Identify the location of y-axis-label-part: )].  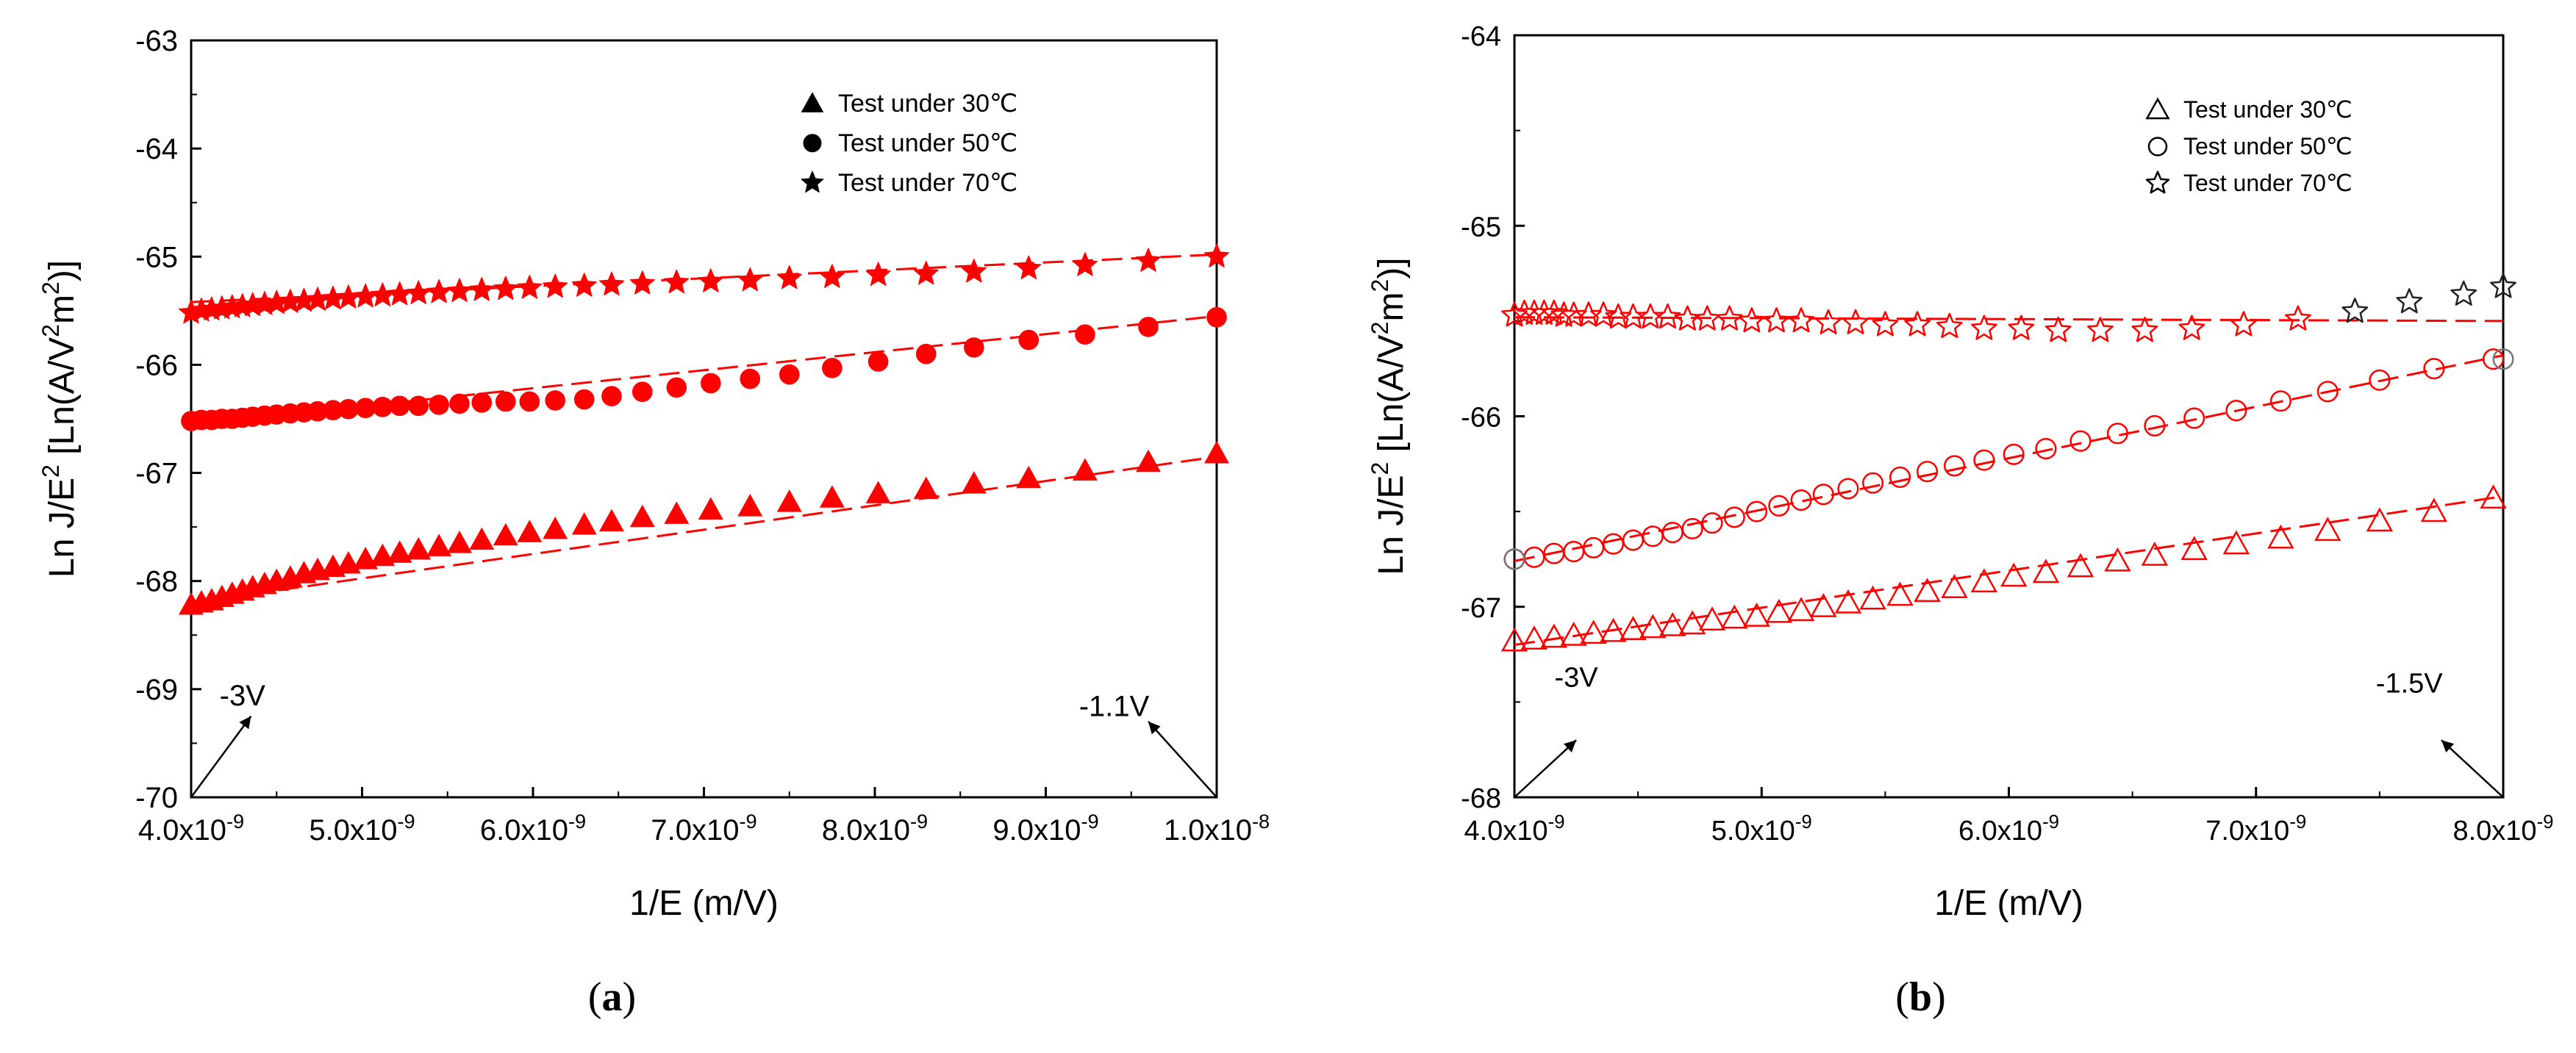
(1391, 267).